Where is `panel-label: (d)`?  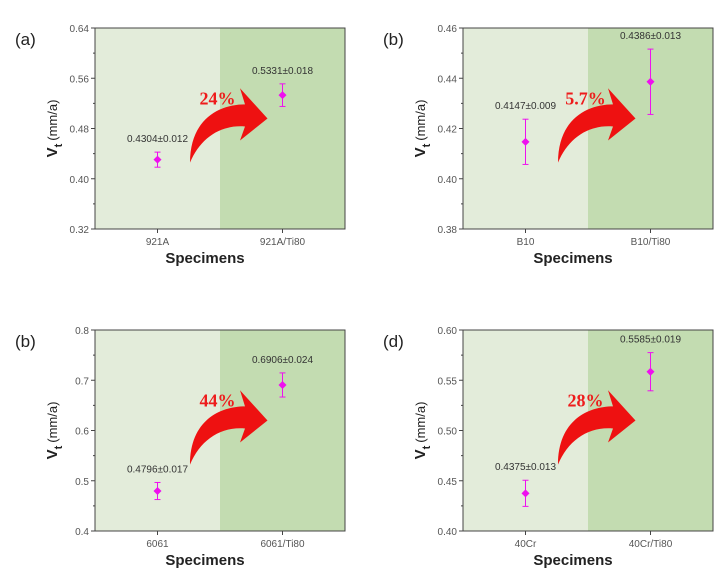 panel-label: (d) is located at coordinates (393, 341).